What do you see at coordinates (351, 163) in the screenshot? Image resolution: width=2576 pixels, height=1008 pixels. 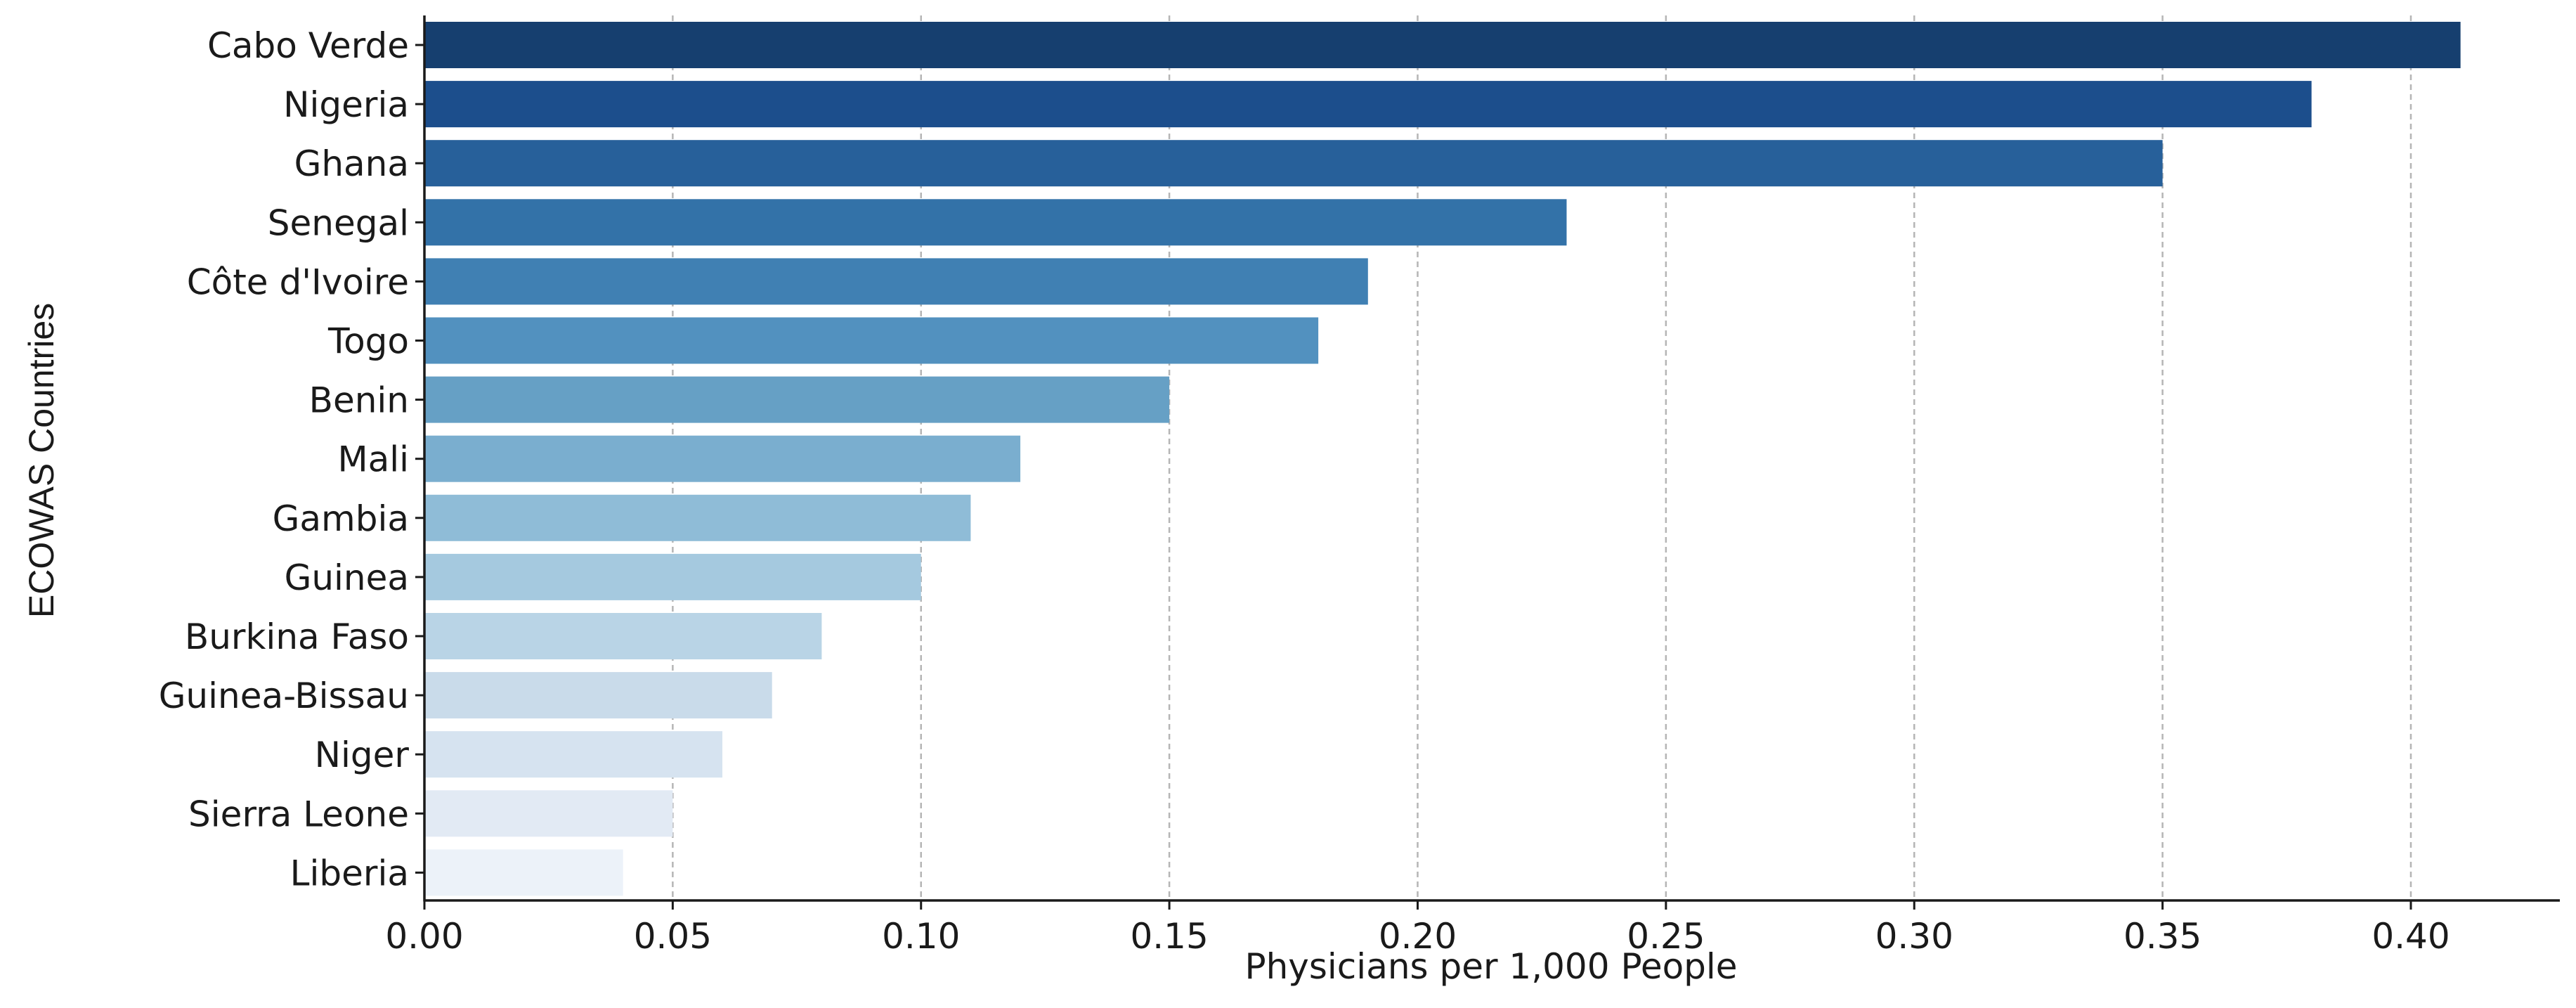 I see `y-tick-label: Ghana` at bounding box center [351, 163].